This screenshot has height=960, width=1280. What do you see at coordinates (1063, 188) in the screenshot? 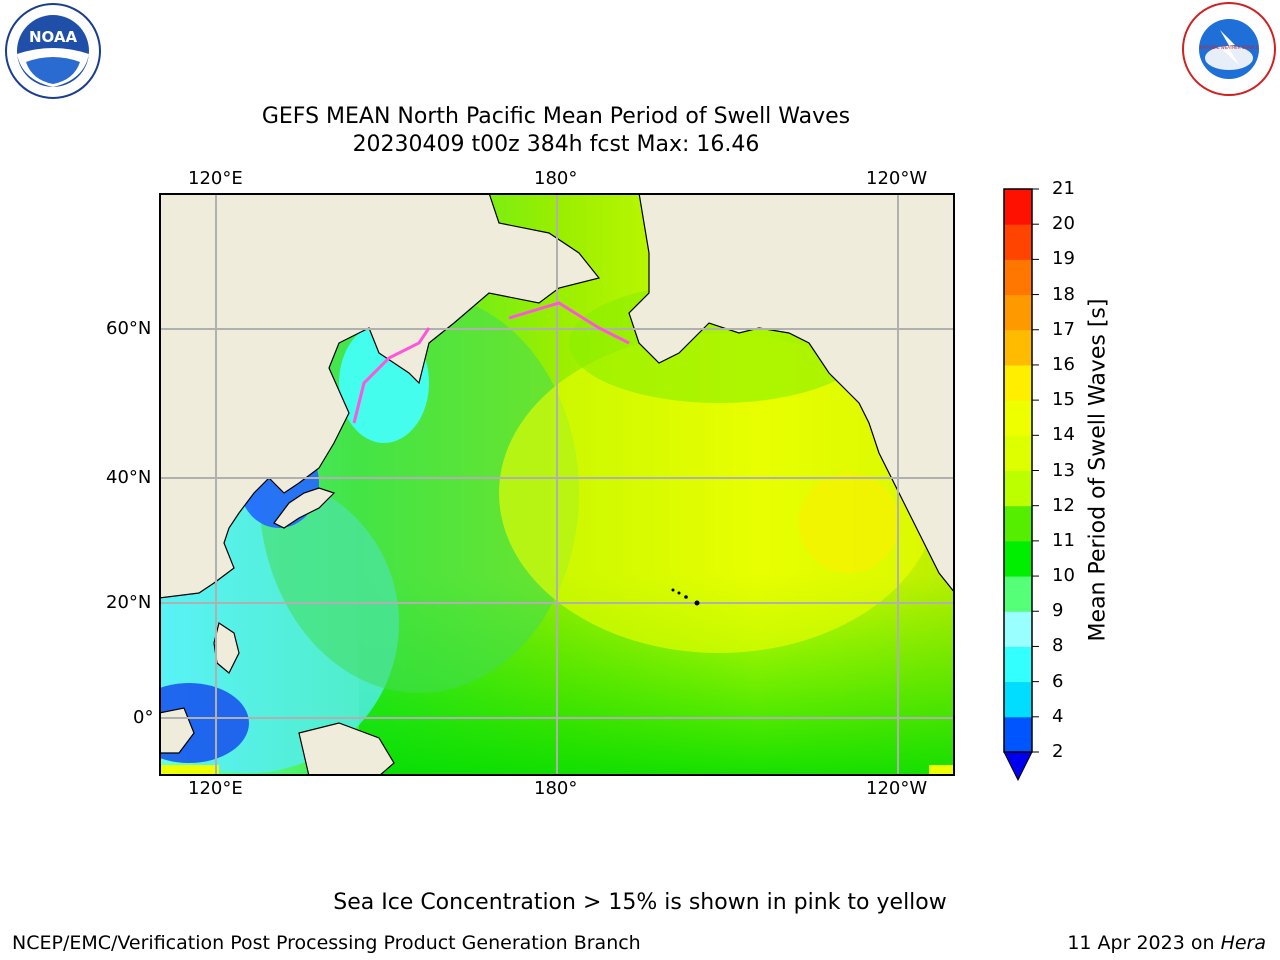
I see `colorbar-tick-label: 21` at bounding box center [1063, 188].